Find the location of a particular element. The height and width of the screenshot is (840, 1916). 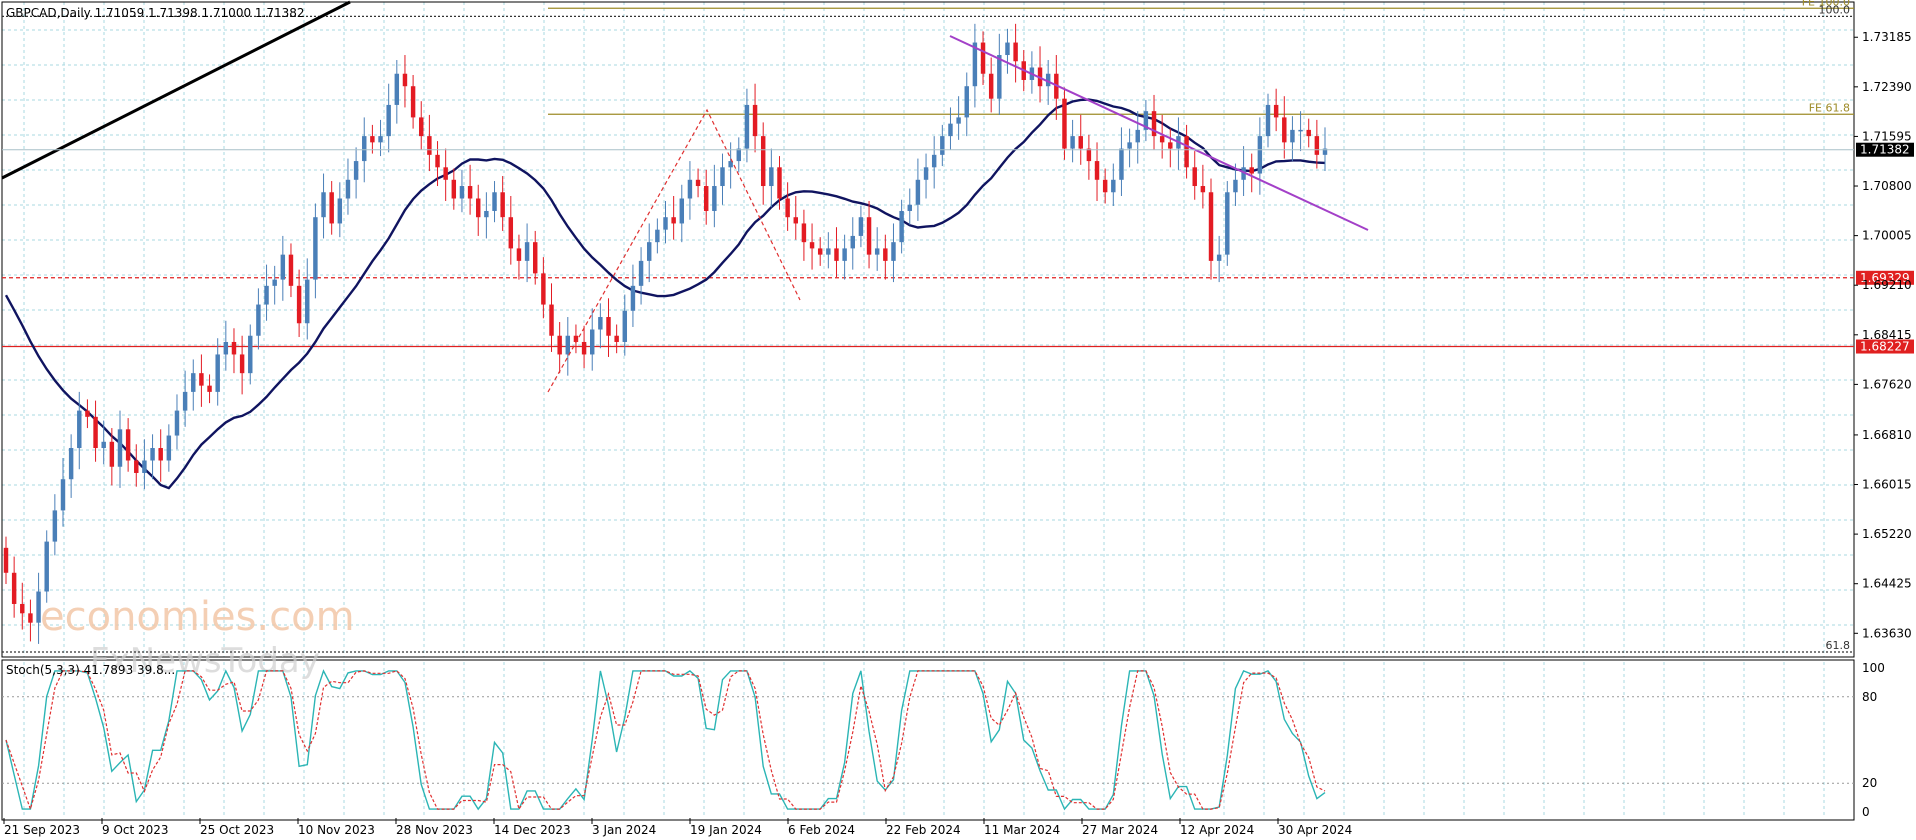

watermark-logo: economies.com is located at coordinates (197, 617).